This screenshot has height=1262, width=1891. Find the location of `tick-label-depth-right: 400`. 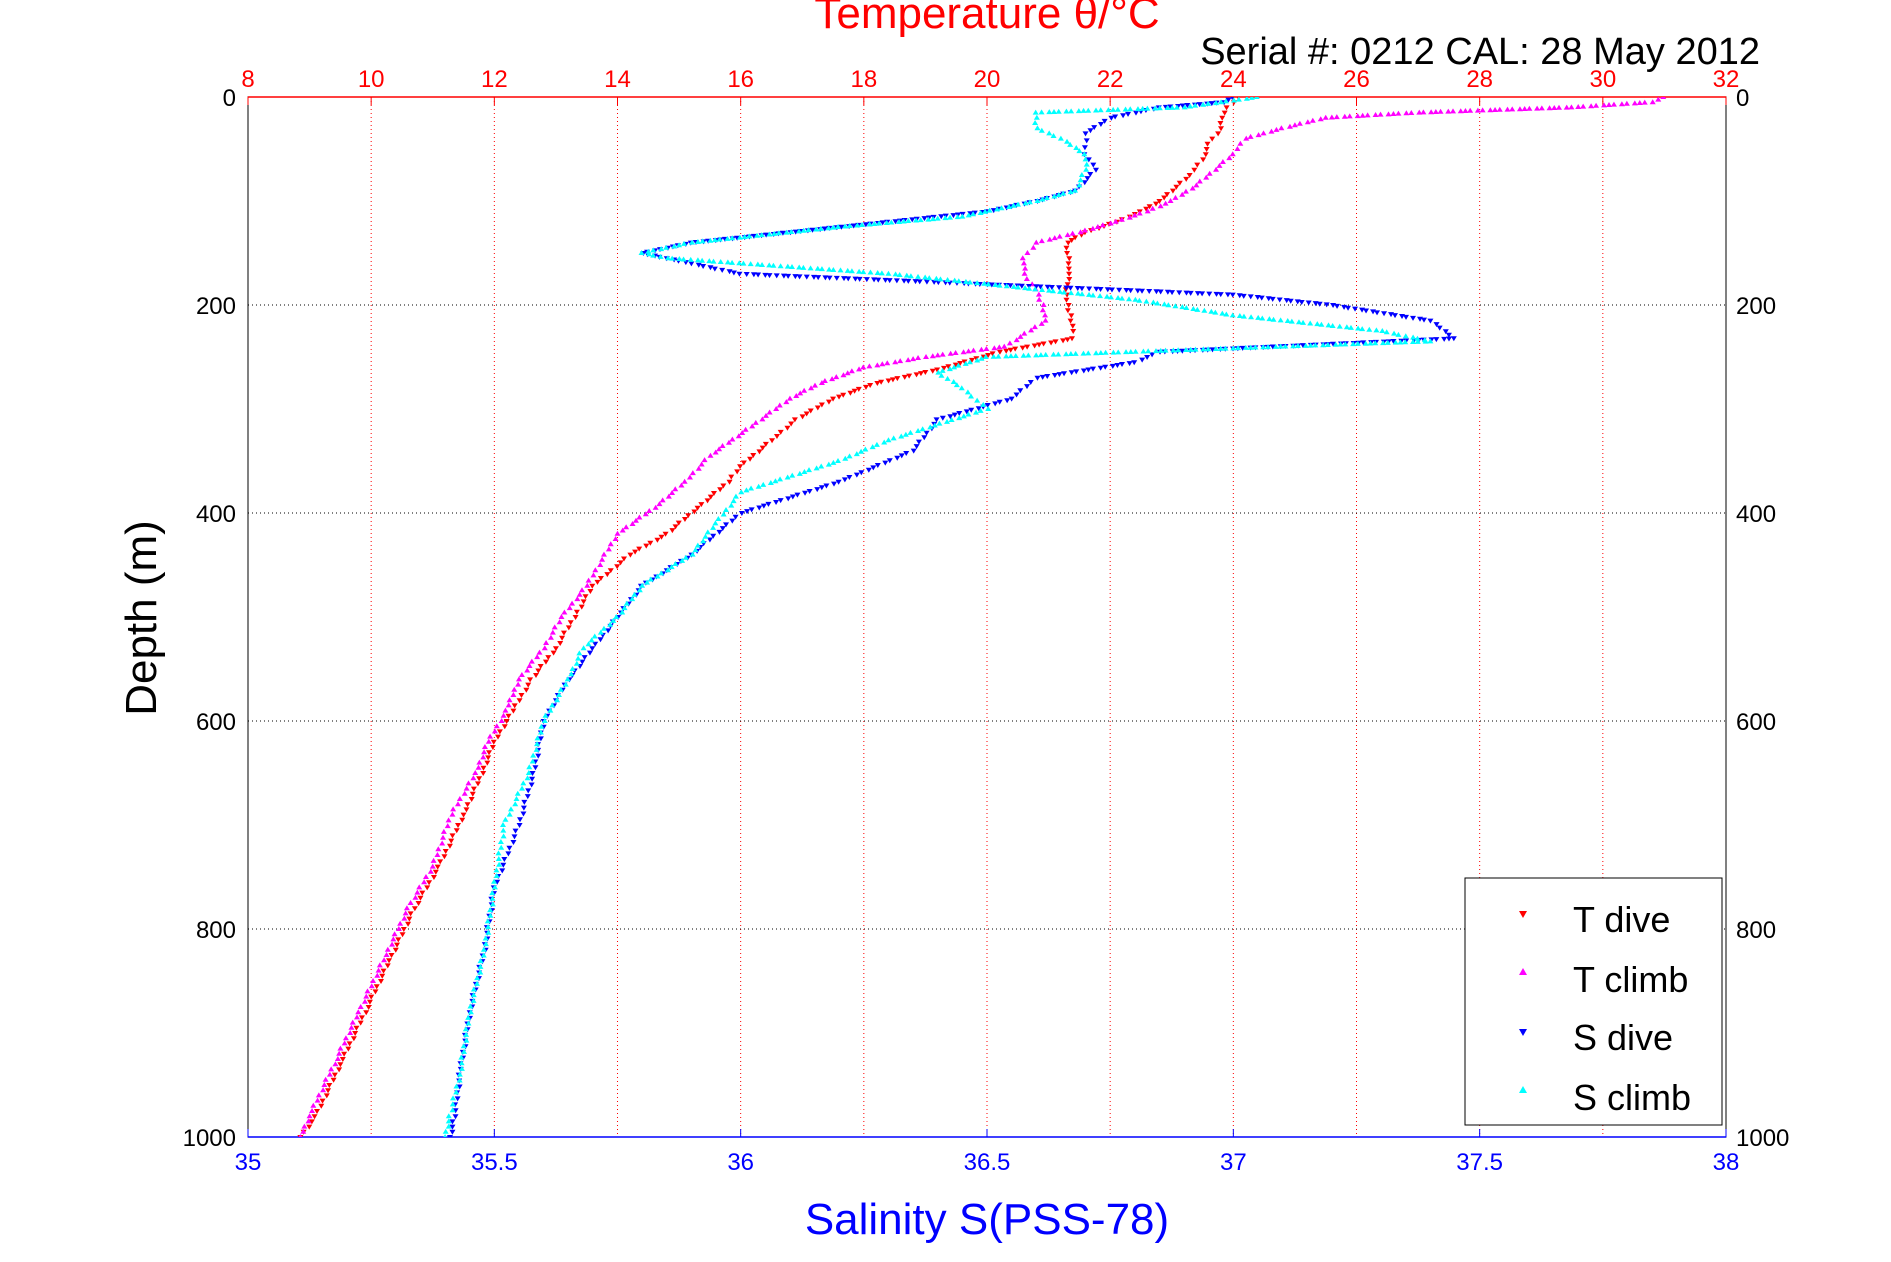

tick-label-depth-right: 400 is located at coordinates (1756, 514).